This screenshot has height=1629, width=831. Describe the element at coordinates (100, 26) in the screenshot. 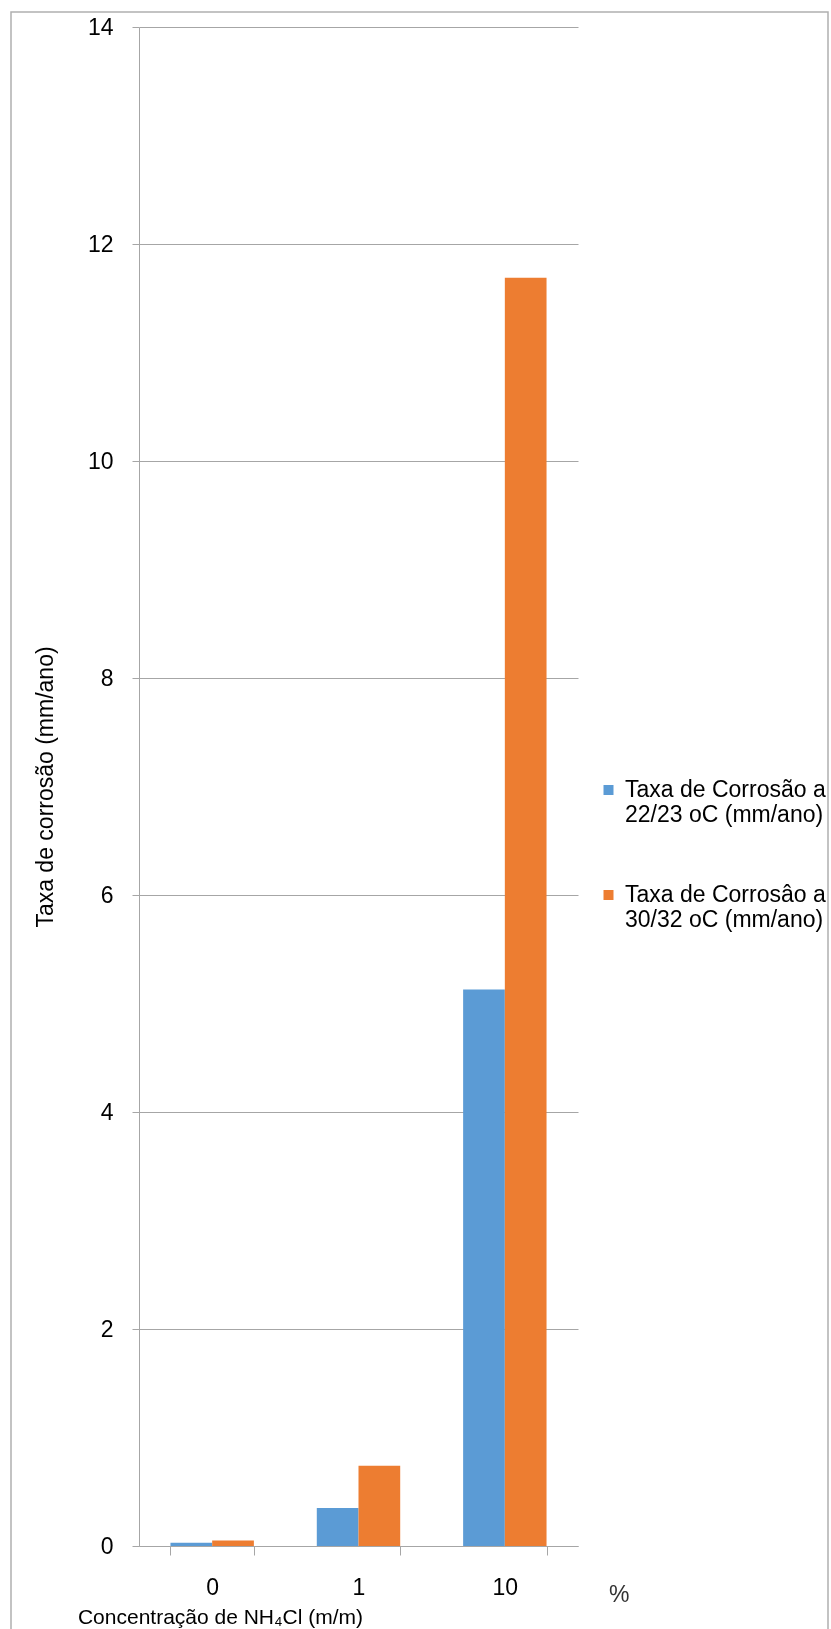

I see `y-tick-label: 14` at that location.